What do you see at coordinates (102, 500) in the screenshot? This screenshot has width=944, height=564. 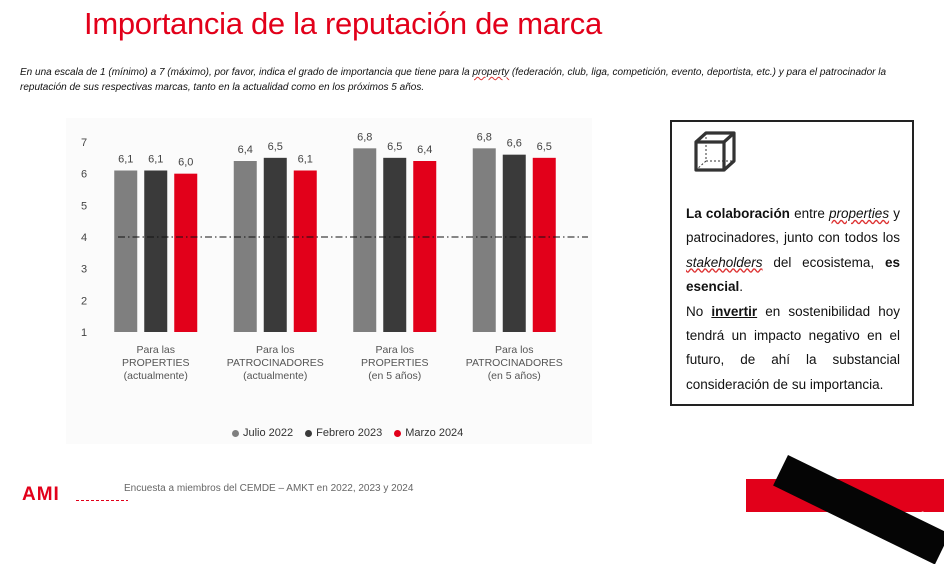 I see `logo-underline` at bounding box center [102, 500].